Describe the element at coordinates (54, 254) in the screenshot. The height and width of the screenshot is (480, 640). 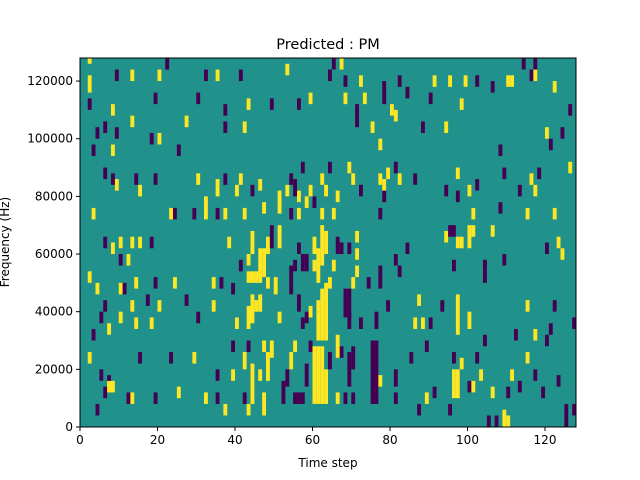
I see `y-tick-label: 60000` at that location.